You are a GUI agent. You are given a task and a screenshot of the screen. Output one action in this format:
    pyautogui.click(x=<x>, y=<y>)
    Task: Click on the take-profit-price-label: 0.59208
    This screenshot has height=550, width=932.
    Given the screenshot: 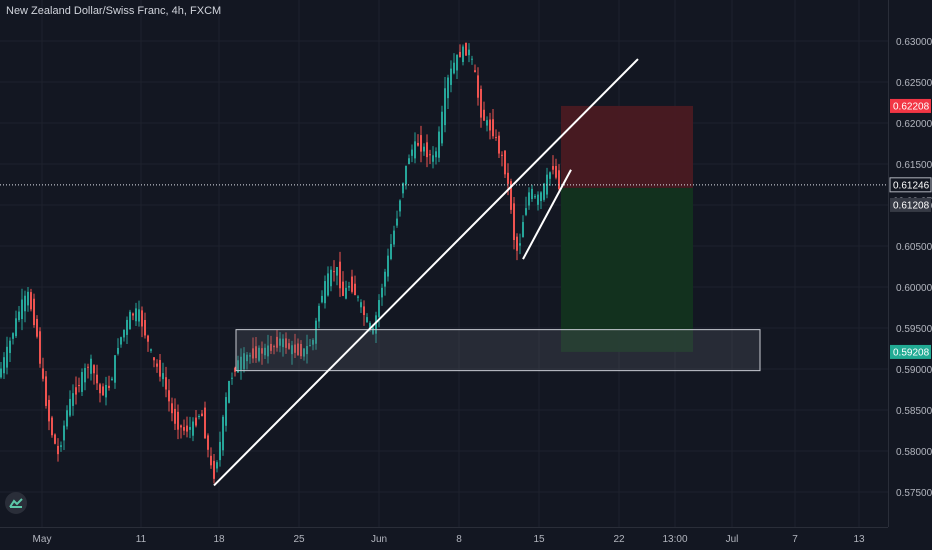 What is the action you would take?
    pyautogui.click(x=911, y=352)
    